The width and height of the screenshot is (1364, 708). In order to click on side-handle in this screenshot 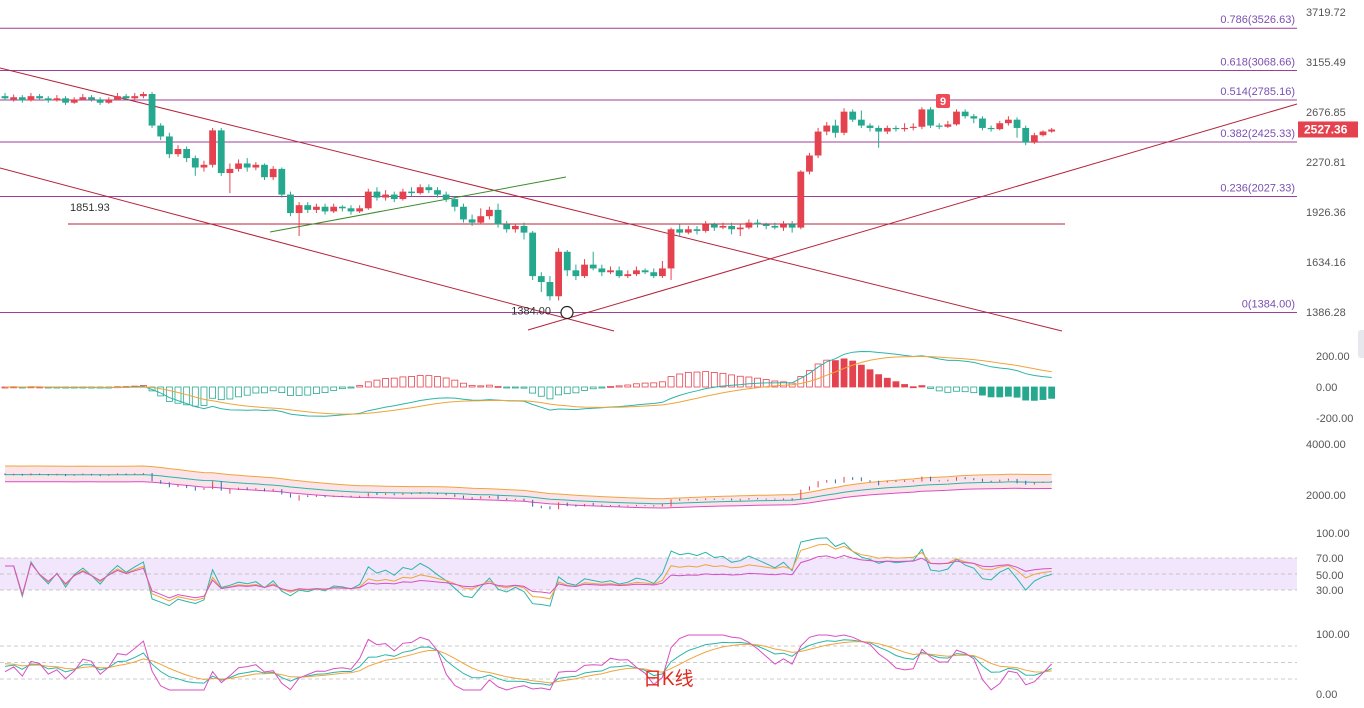, I will do `click(1361, 344)`.